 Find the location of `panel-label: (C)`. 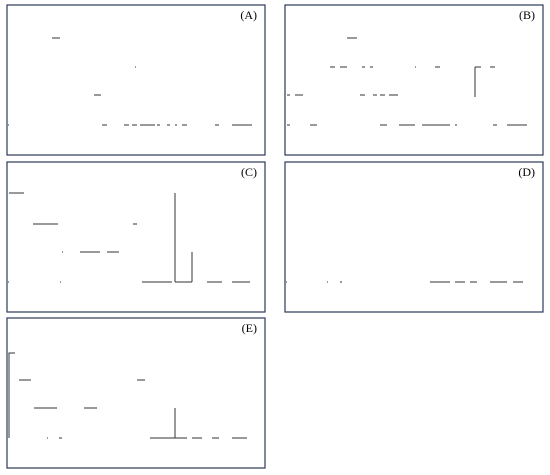

panel-label: (C) is located at coordinates (249, 172).